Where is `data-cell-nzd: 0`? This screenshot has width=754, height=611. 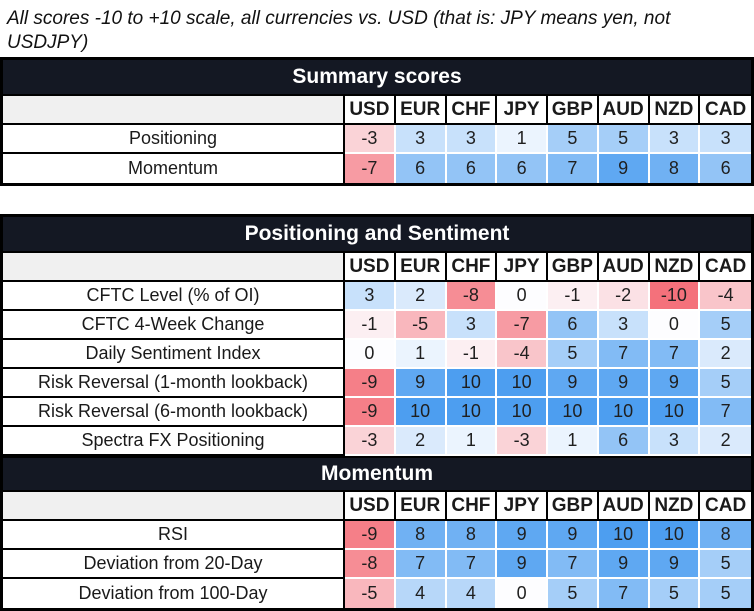
data-cell-nzd: 0 is located at coordinates (675, 325).